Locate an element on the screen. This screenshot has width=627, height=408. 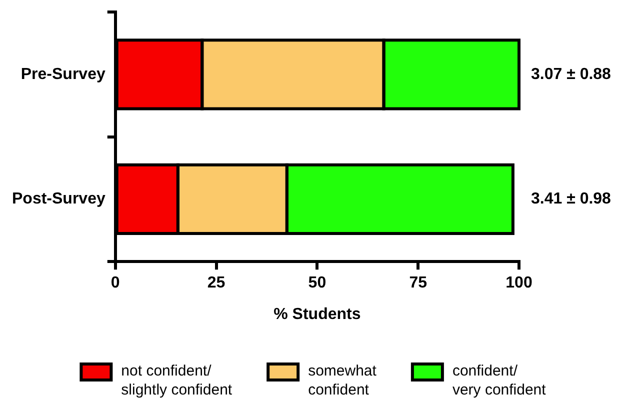
text: 3.41 ± 0.98 is located at coordinates (571, 199).